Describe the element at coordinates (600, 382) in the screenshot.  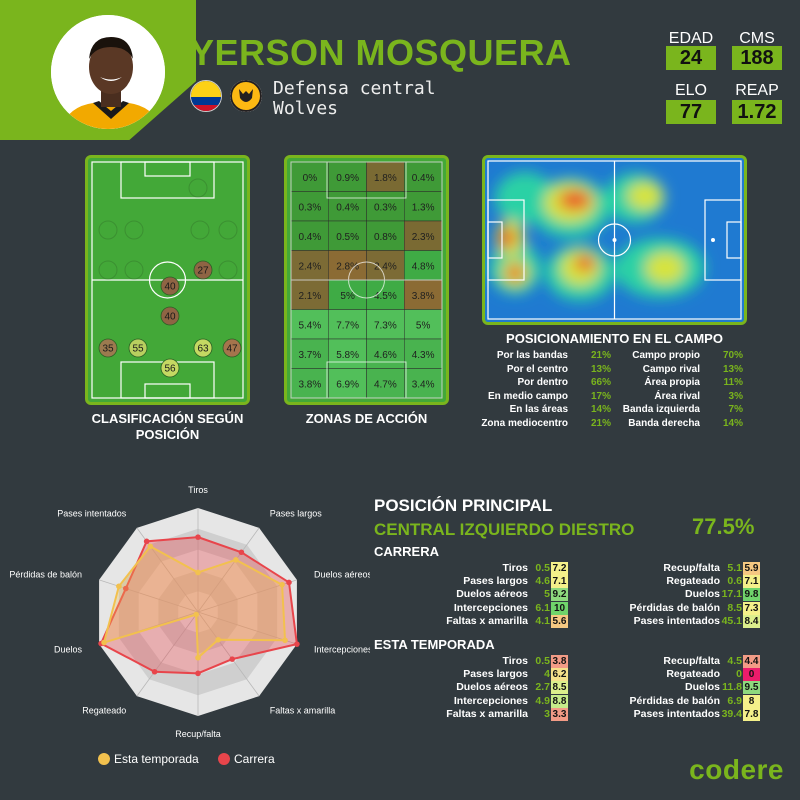
I see `positioning-value: 66%` at that location.